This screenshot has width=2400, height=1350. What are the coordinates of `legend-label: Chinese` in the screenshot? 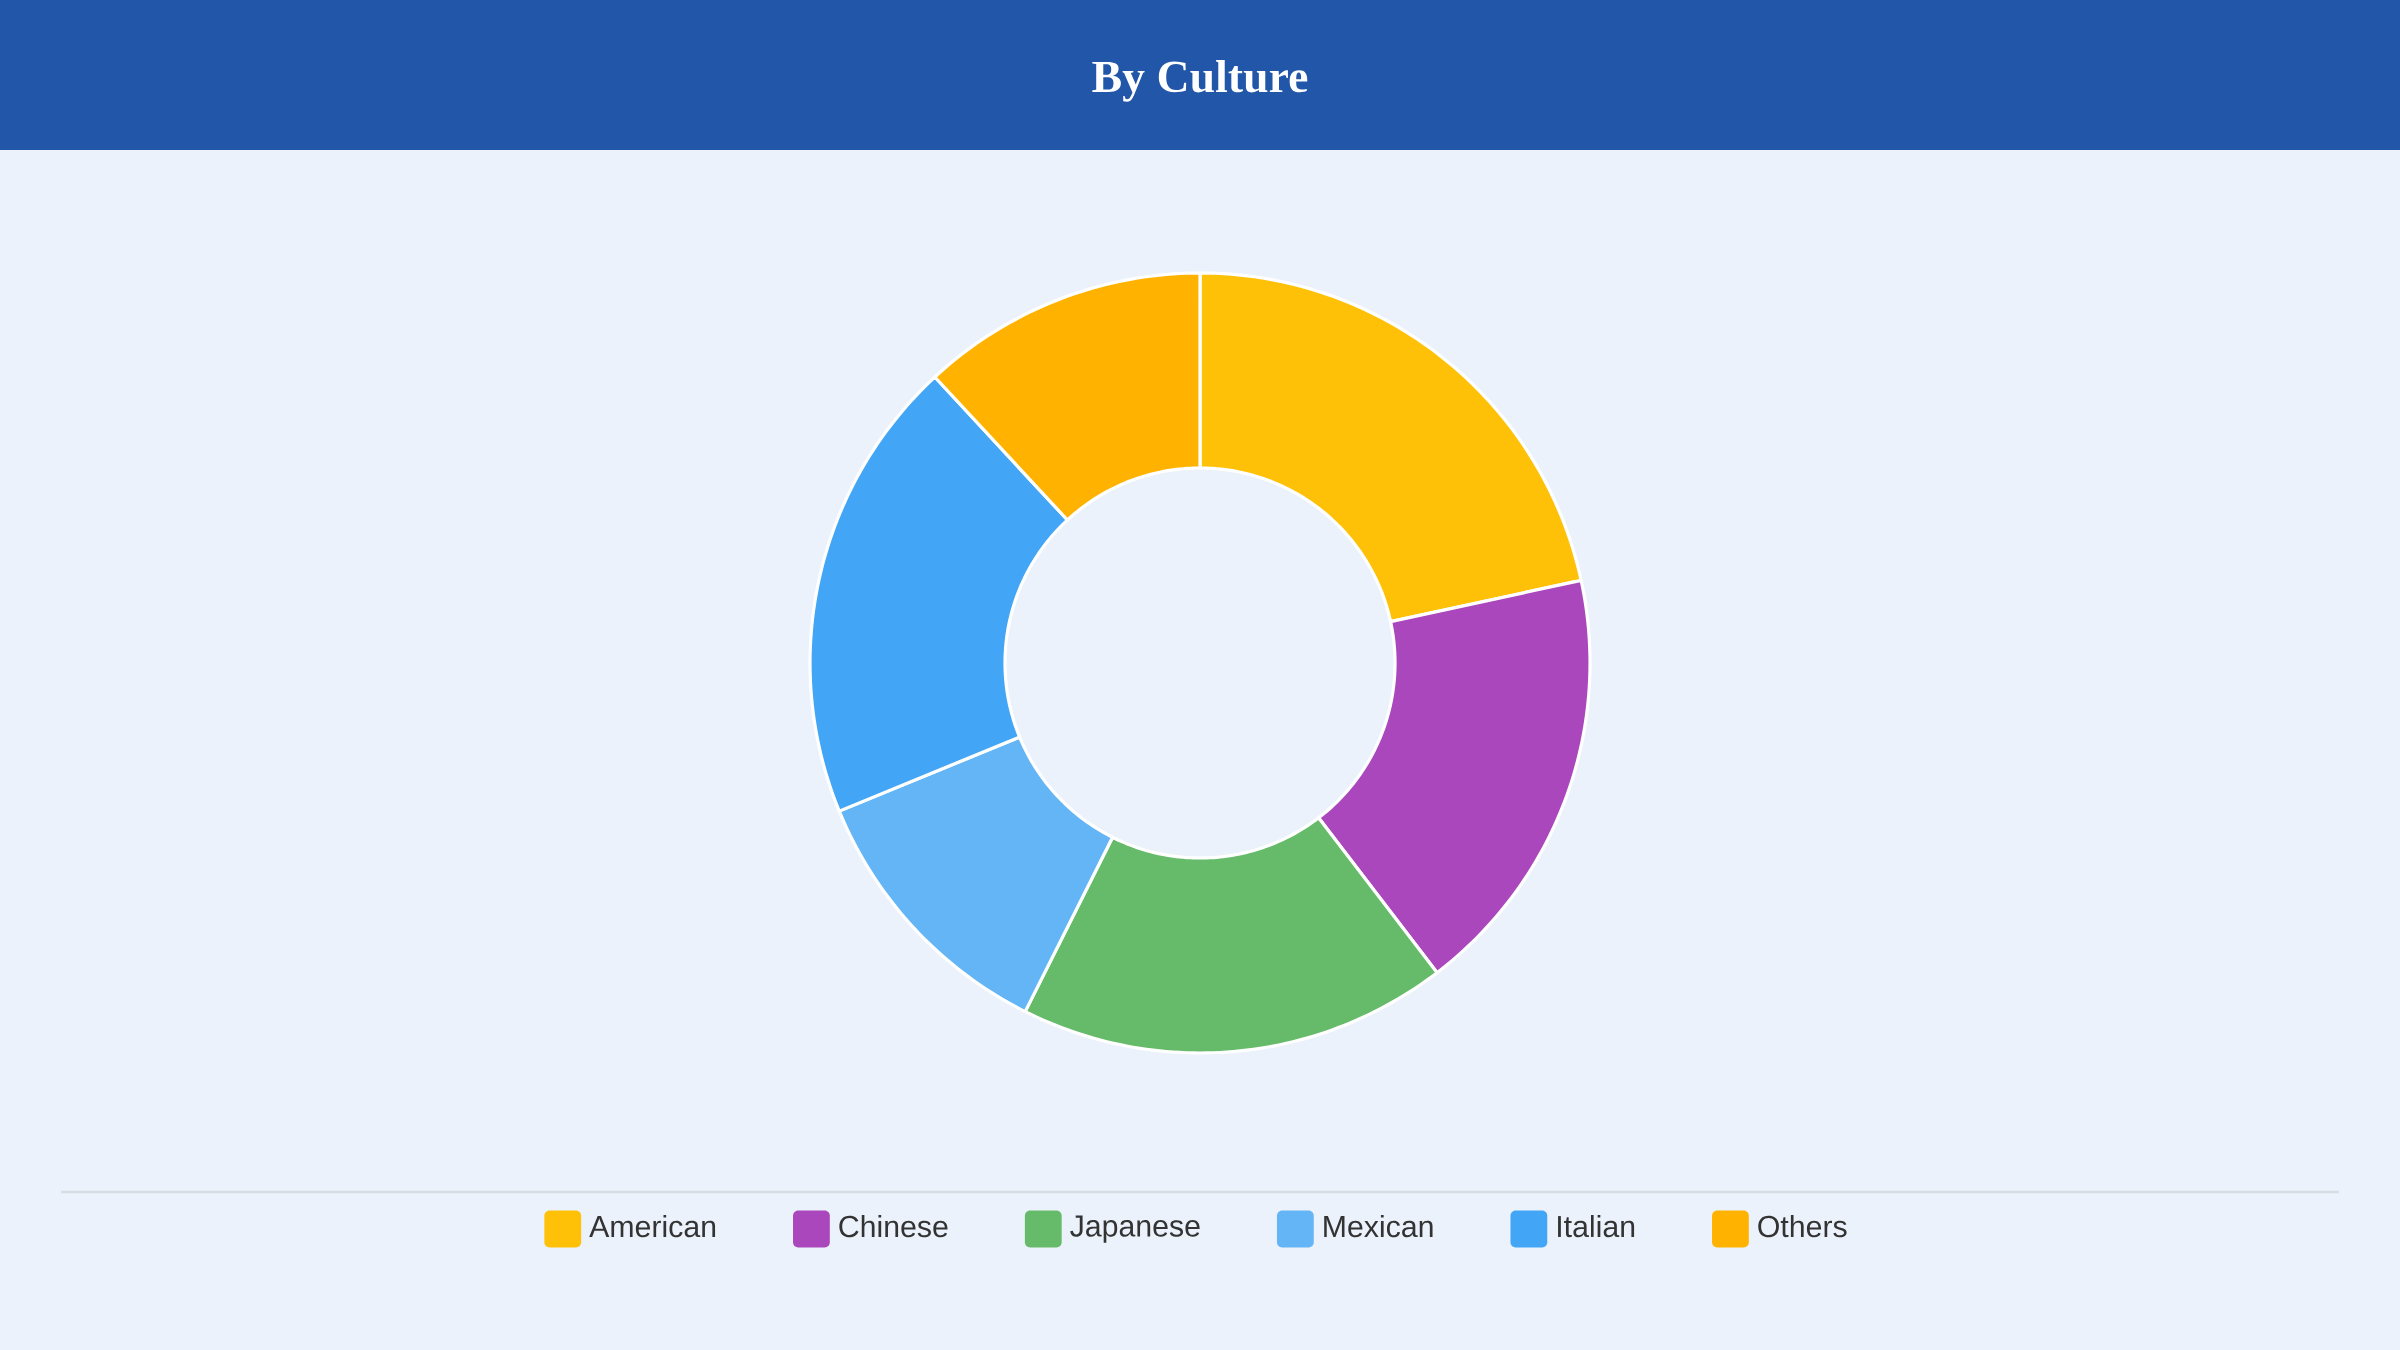 It's located at (893, 1226).